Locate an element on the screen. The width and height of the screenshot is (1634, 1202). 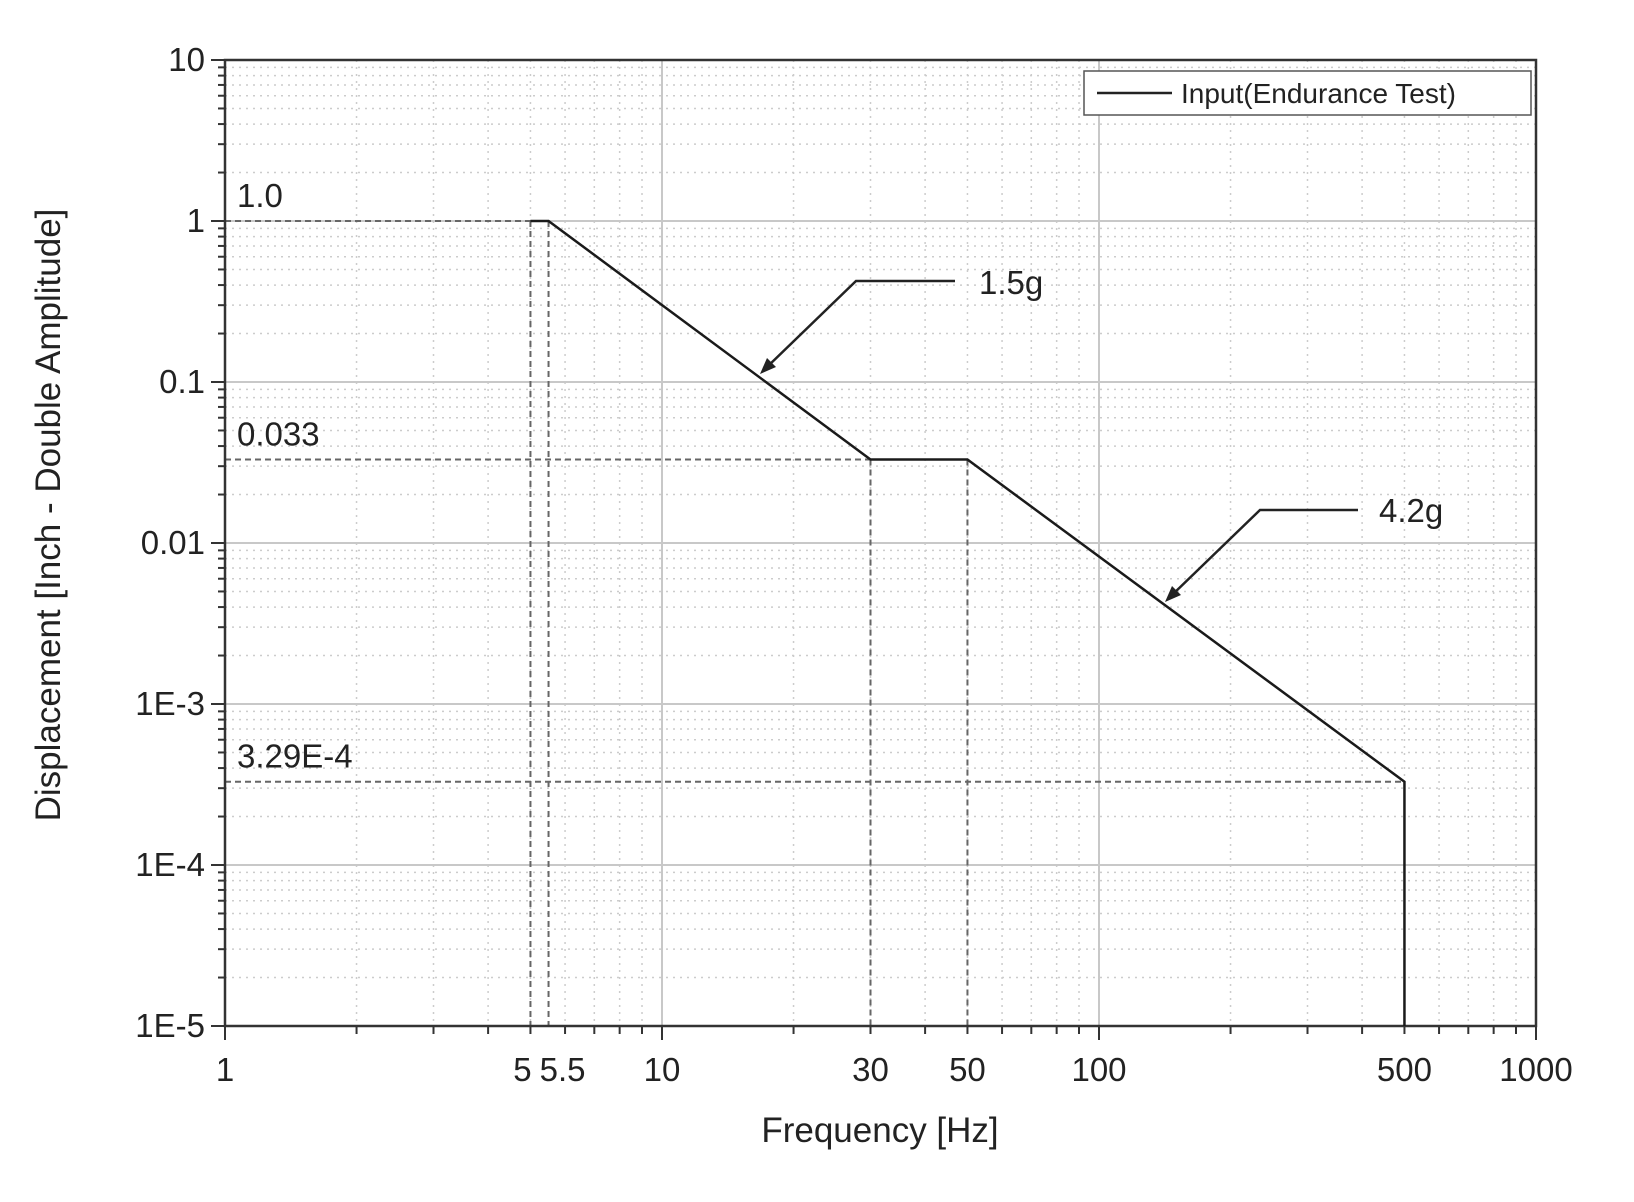
x-tick-label: 1000 is located at coordinates (1535, 1069).